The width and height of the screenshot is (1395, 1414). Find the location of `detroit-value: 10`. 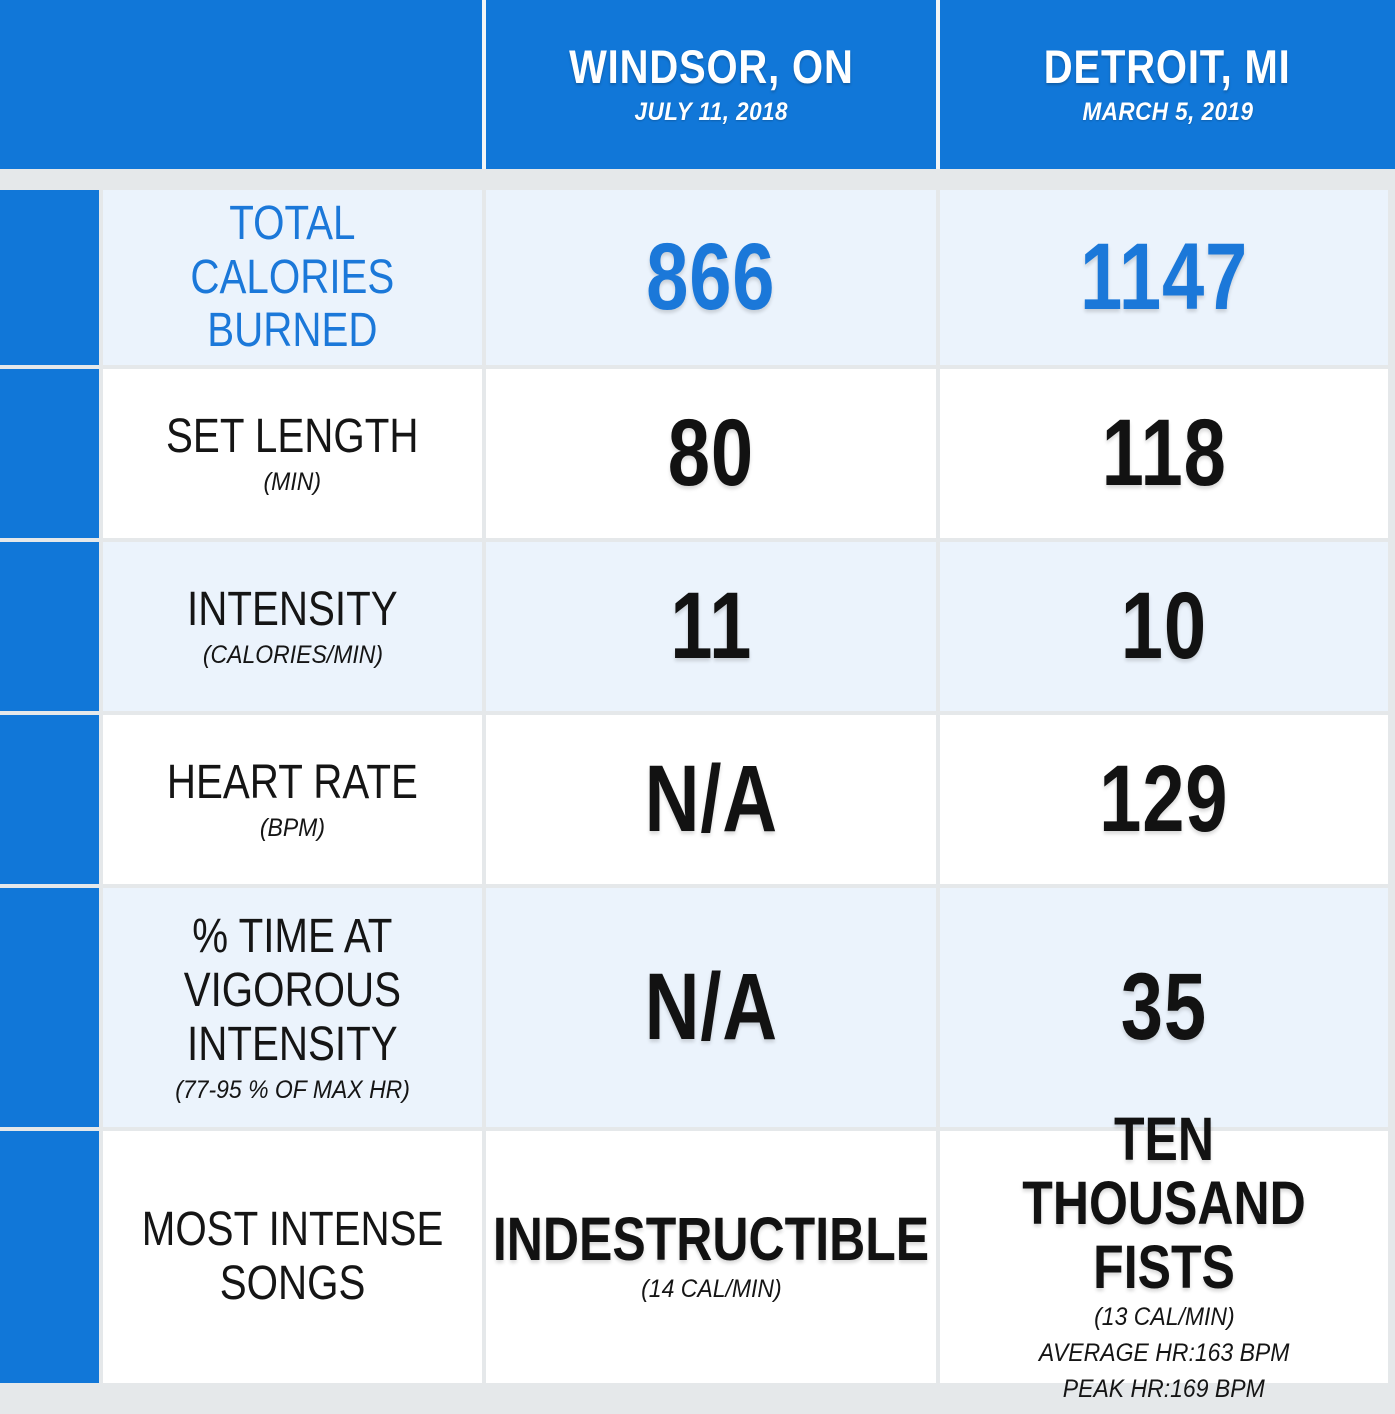

detroit-value: 10 is located at coordinates (1164, 626).